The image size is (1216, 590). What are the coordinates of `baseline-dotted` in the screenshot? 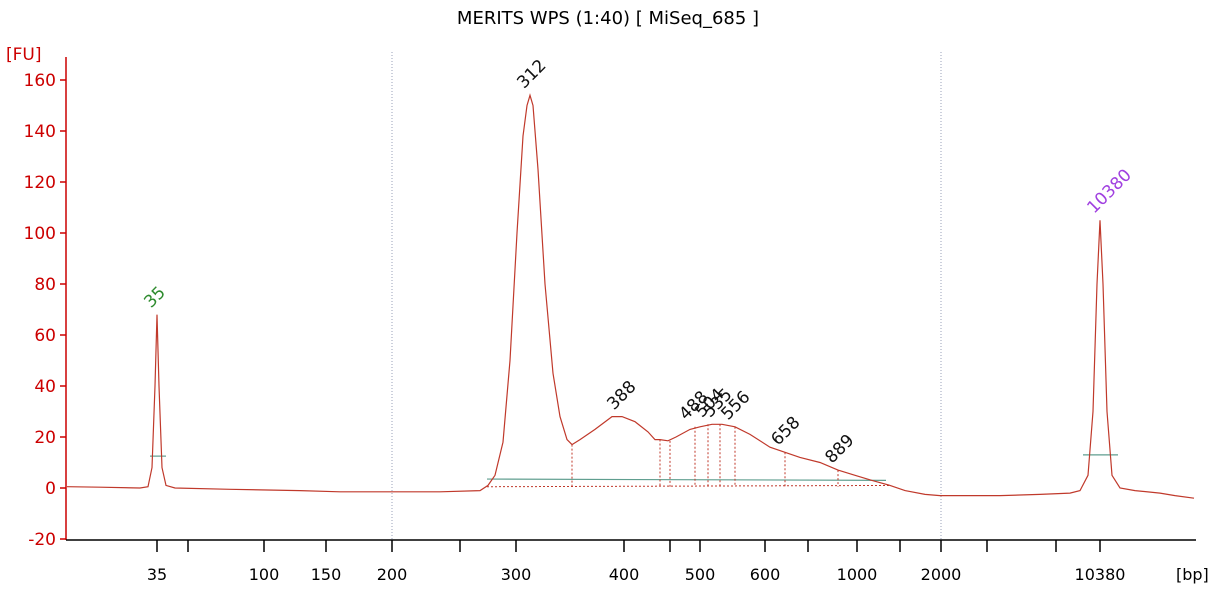 It's located at (688, 486).